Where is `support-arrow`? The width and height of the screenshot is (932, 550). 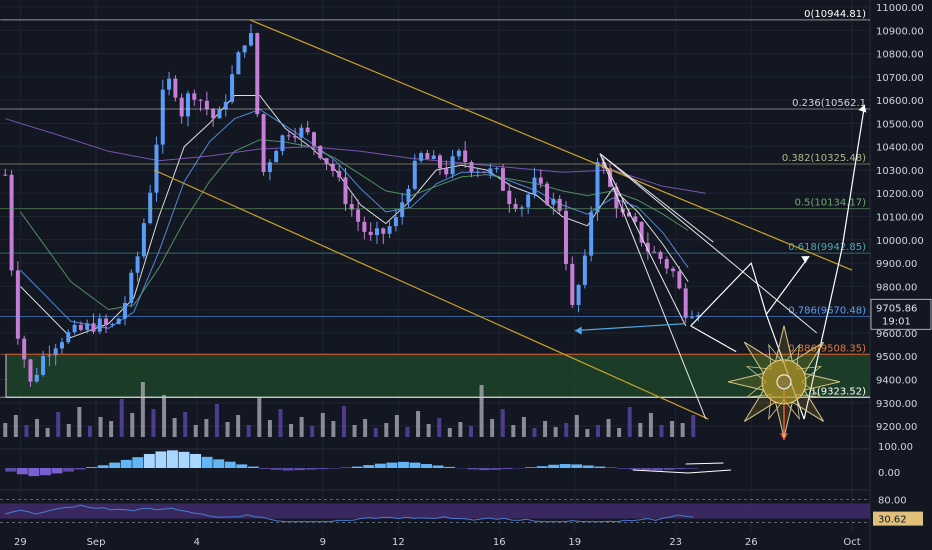
support-arrow is located at coordinates (630, 327).